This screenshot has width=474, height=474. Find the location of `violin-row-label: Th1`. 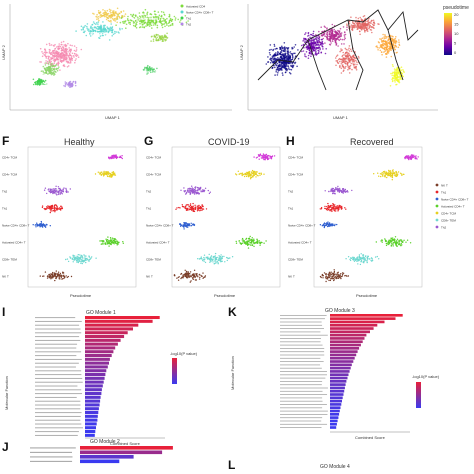

violin-row-label: Th1 is located at coordinates (291, 209).